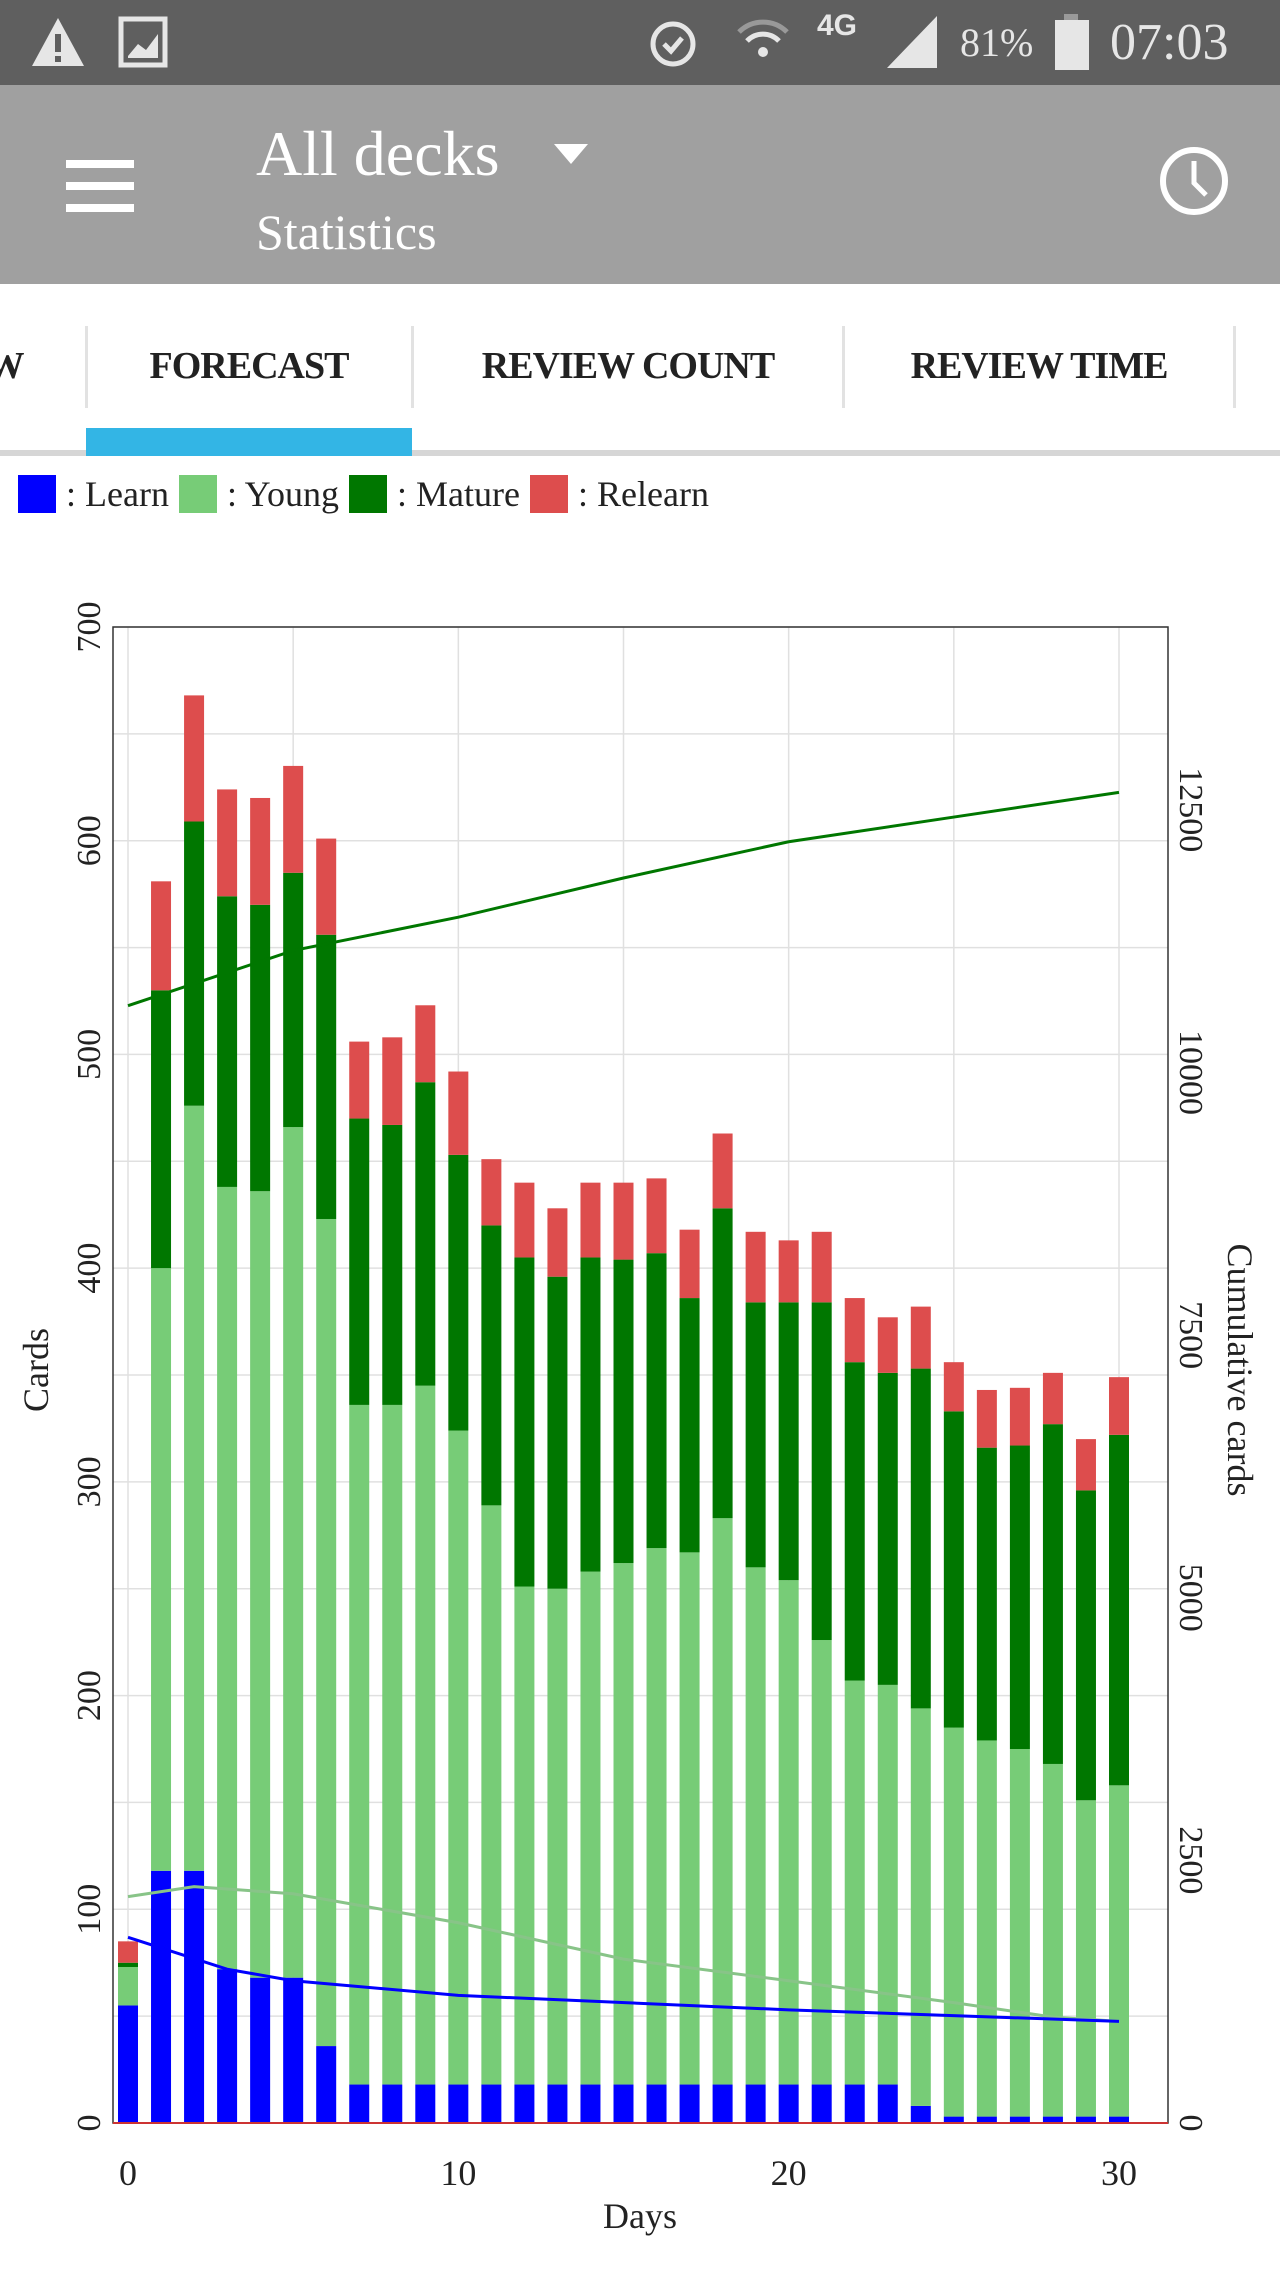 This screenshot has height=2276, width=1280. What do you see at coordinates (1190, 2123) in the screenshot?
I see `y2-tick-label: 0` at bounding box center [1190, 2123].